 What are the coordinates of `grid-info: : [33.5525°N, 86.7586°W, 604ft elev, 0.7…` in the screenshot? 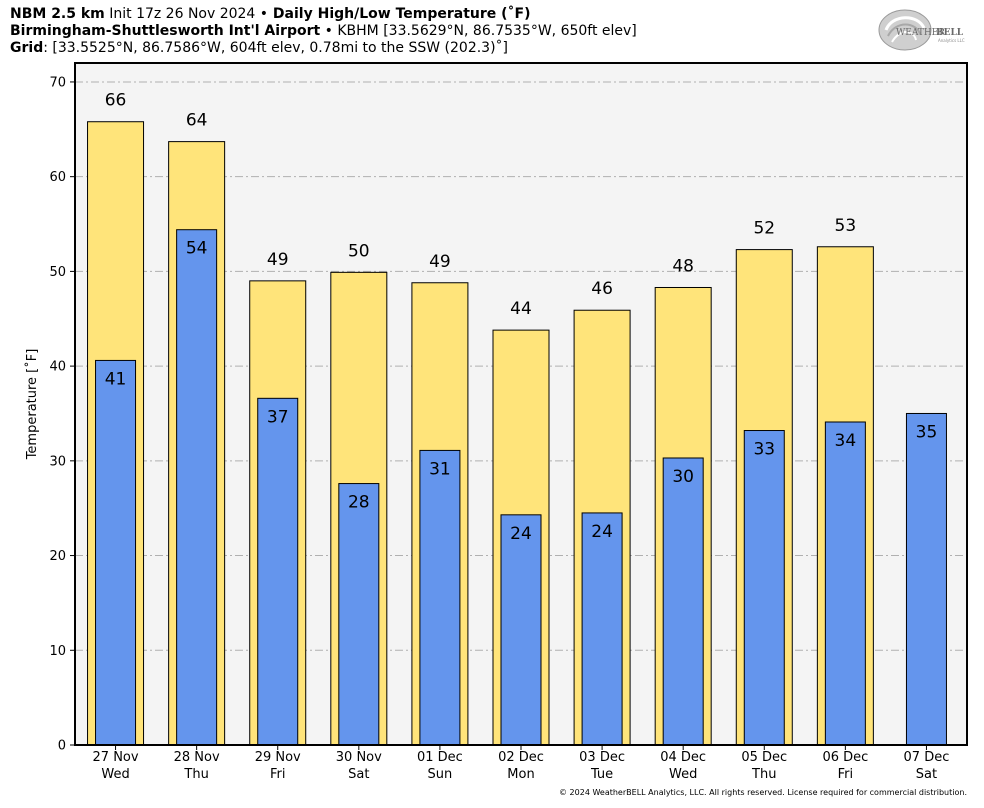 It's located at (276, 48).